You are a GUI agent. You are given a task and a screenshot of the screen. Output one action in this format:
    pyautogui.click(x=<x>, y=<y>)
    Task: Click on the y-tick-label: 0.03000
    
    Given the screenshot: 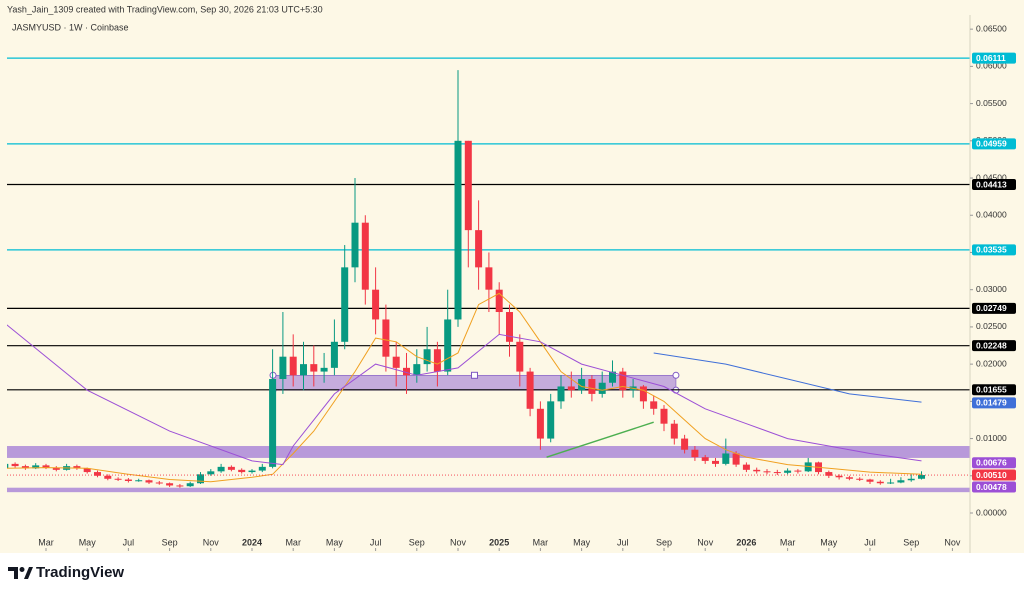 What is the action you would take?
    pyautogui.click(x=991, y=289)
    